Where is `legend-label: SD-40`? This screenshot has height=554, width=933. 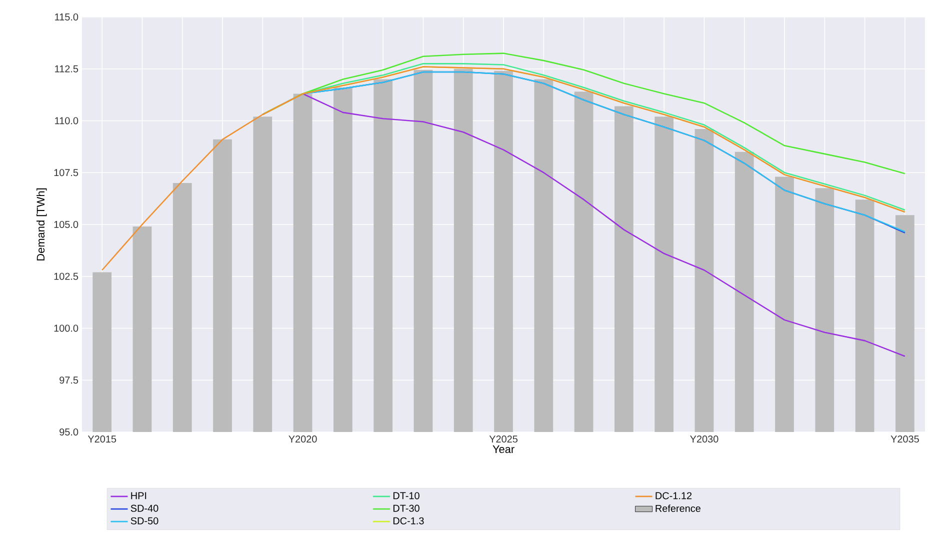 legend-label: SD-40 is located at coordinates (144, 508).